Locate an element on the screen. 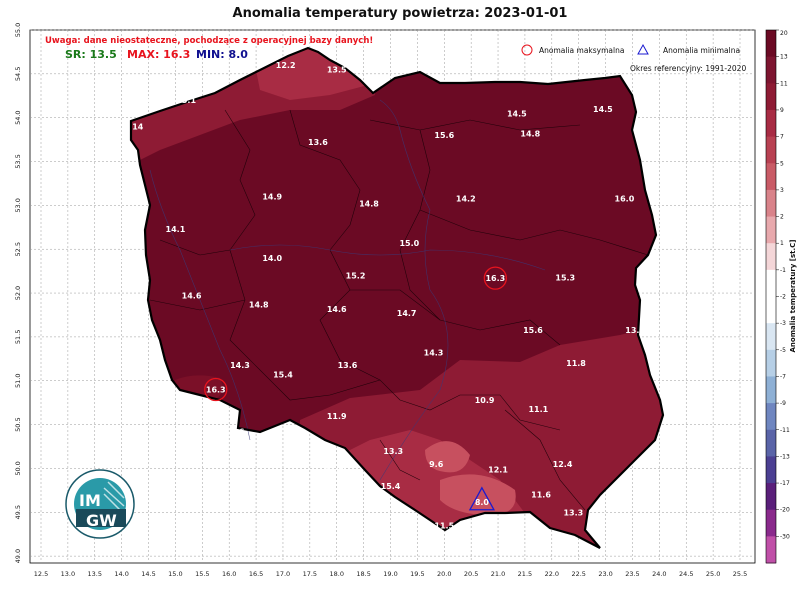  colorbar-tick-label: -5 is located at coordinates (783, 350).